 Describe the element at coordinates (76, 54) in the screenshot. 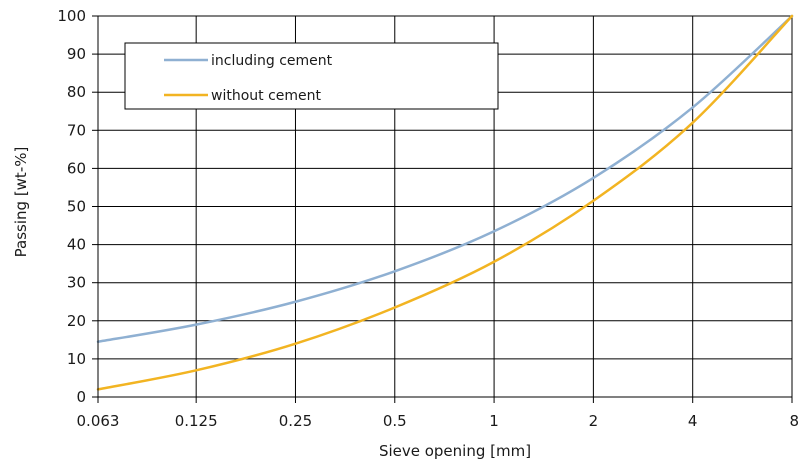

I see `y-tick-label: 90` at that location.